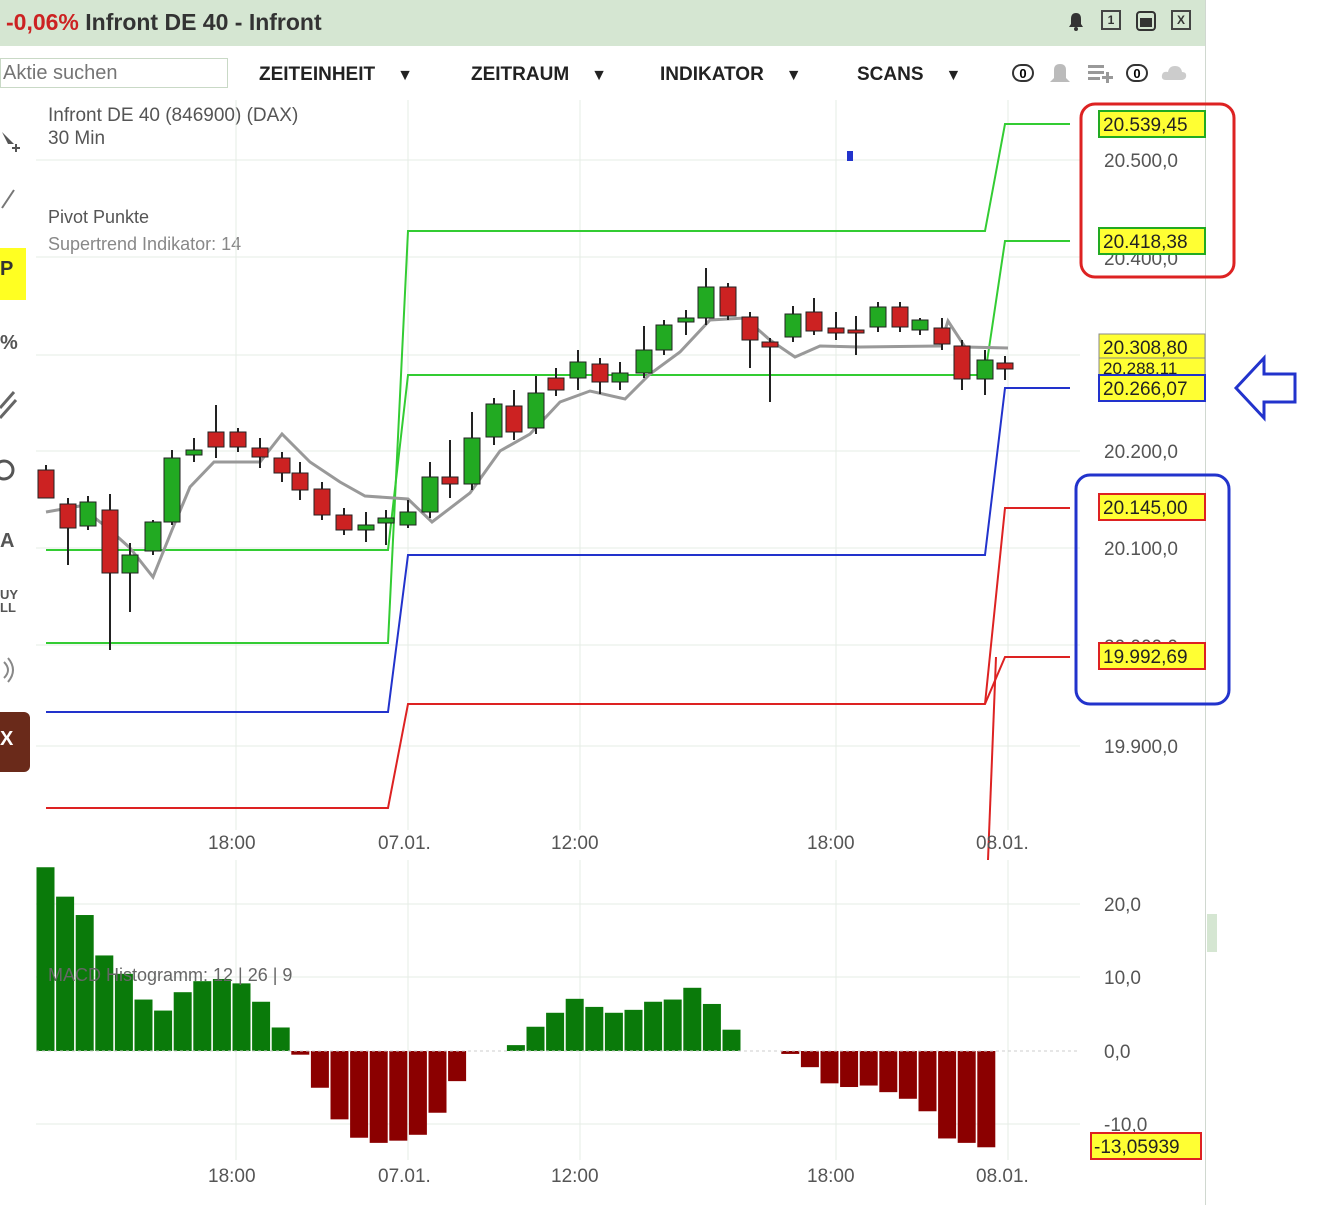 The image size is (1334, 1205). Describe the element at coordinates (520, 74) in the screenshot. I see `menu-zeitraum-label: ZEITRAUM` at that location.